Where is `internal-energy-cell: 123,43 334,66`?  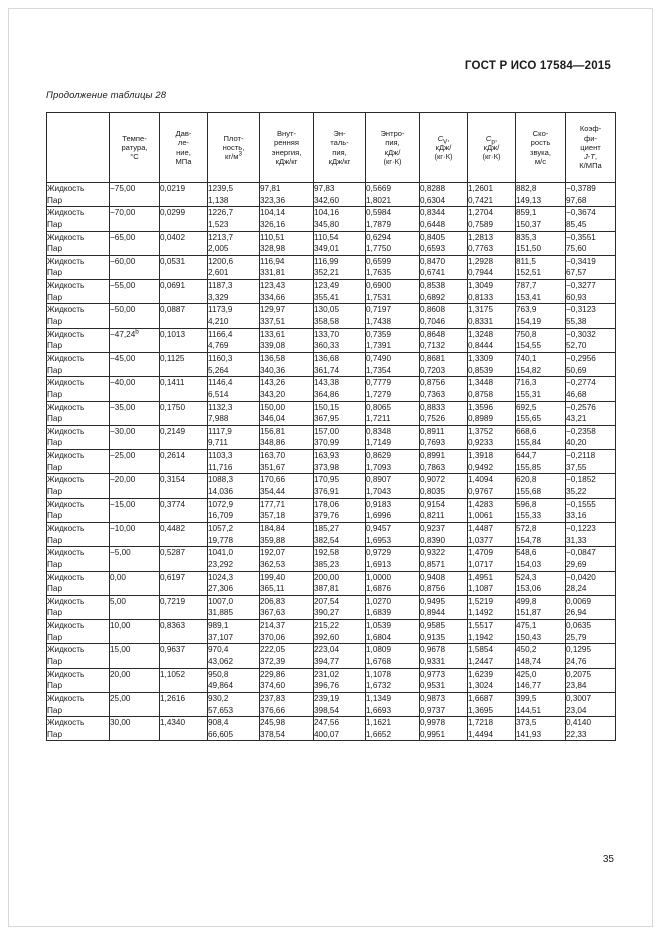
internal-energy-cell: 123,43 334,66 is located at coordinates (286, 292).